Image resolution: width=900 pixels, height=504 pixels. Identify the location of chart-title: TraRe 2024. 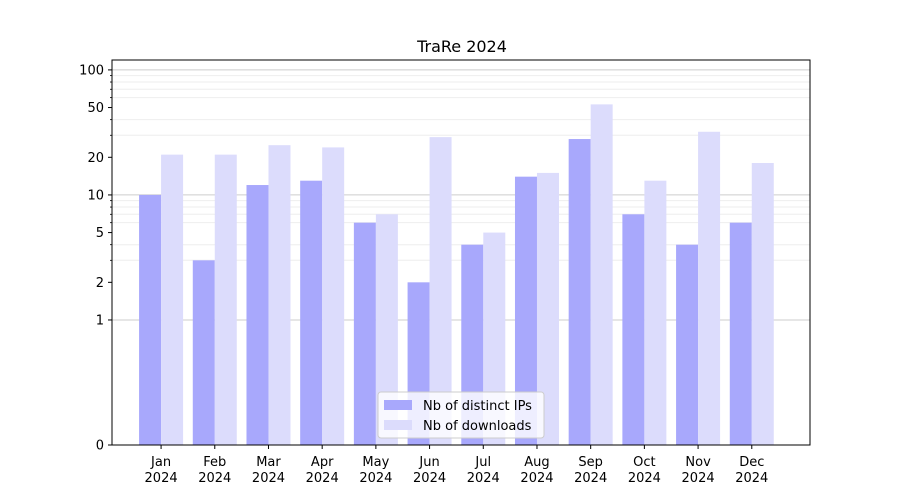
(461, 46).